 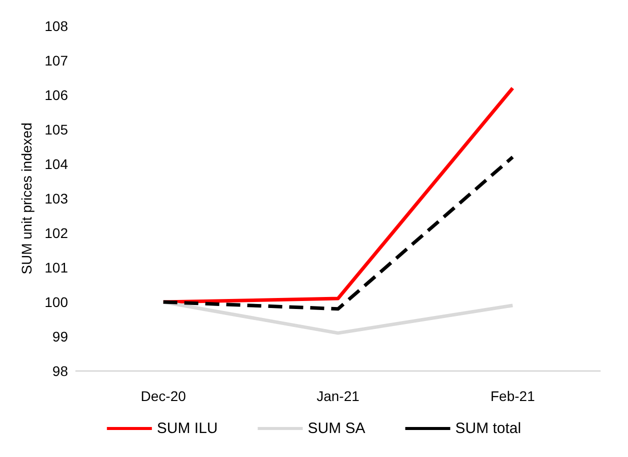 I want to click on y-axis-title: SUM unit prices indexed, so click(x=26, y=198).